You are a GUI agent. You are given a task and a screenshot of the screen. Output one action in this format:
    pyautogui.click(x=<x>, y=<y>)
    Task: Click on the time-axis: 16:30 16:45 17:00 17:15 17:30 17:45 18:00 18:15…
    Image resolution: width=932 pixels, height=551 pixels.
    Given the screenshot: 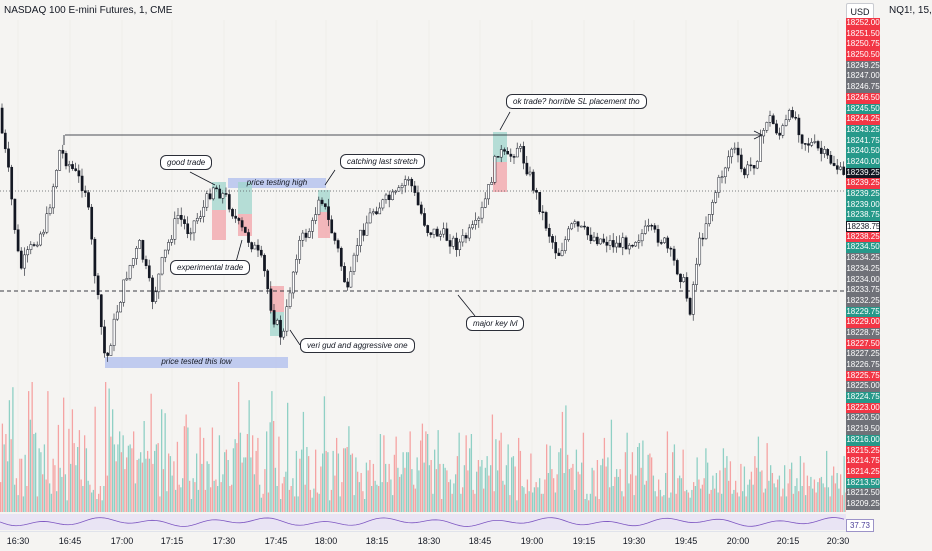 What is the action you would take?
    pyautogui.click(x=424, y=541)
    